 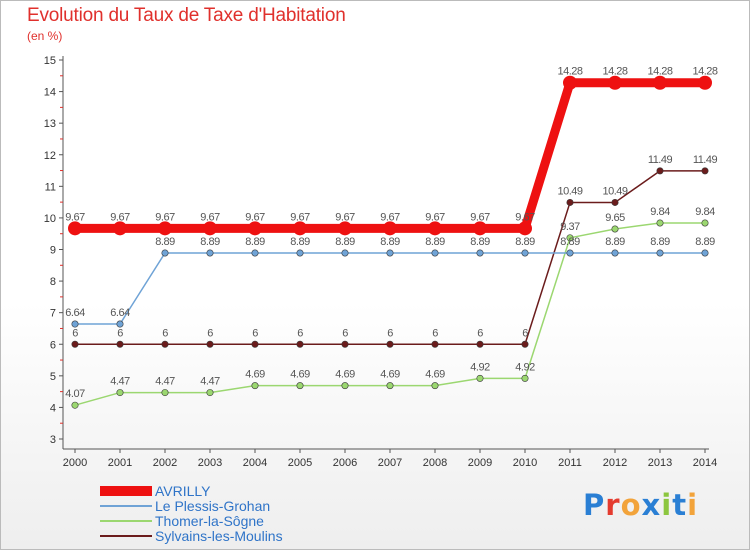 I want to click on x-tick-label: 2014, so click(x=705, y=463).